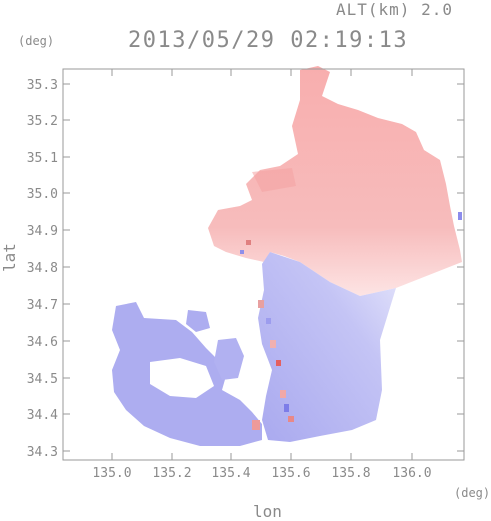 The width and height of the screenshot is (491, 521). Describe the element at coordinates (171, 473) in the screenshot. I see `x-tick-label: 135.2` at that location.